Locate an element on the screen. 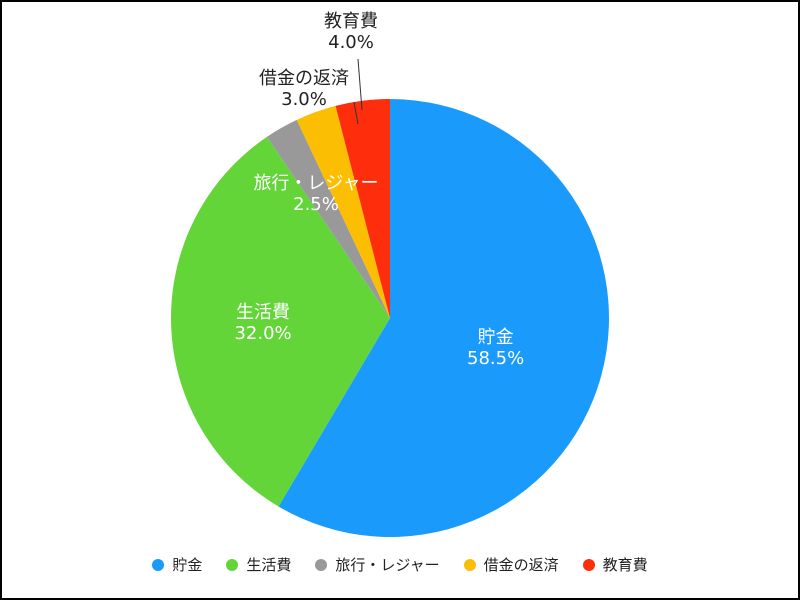 The height and width of the screenshot is (600, 800). slice-label: 借金の返済 is located at coordinates (304, 78).